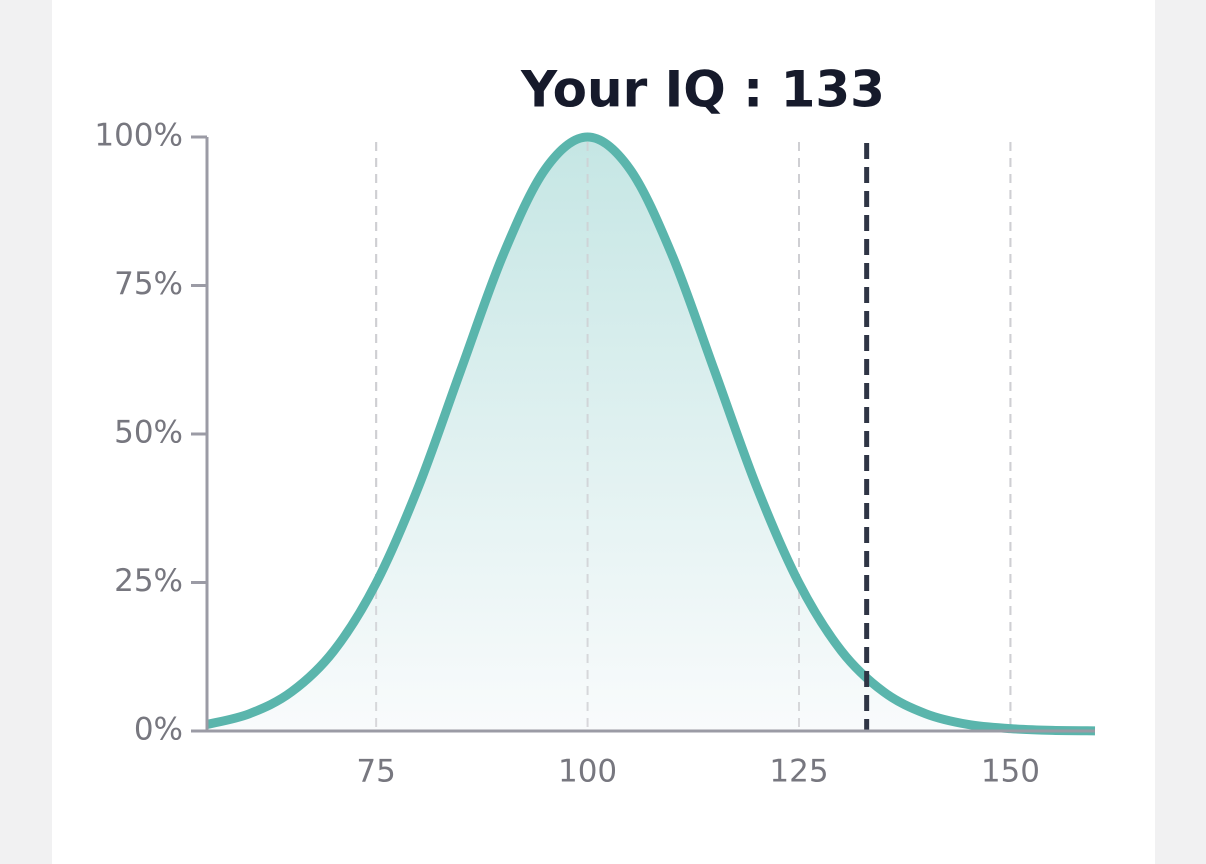 This screenshot has height=864, width=1206. What do you see at coordinates (148, 433) in the screenshot?
I see `y-tick-label: 50%` at bounding box center [148, 433].